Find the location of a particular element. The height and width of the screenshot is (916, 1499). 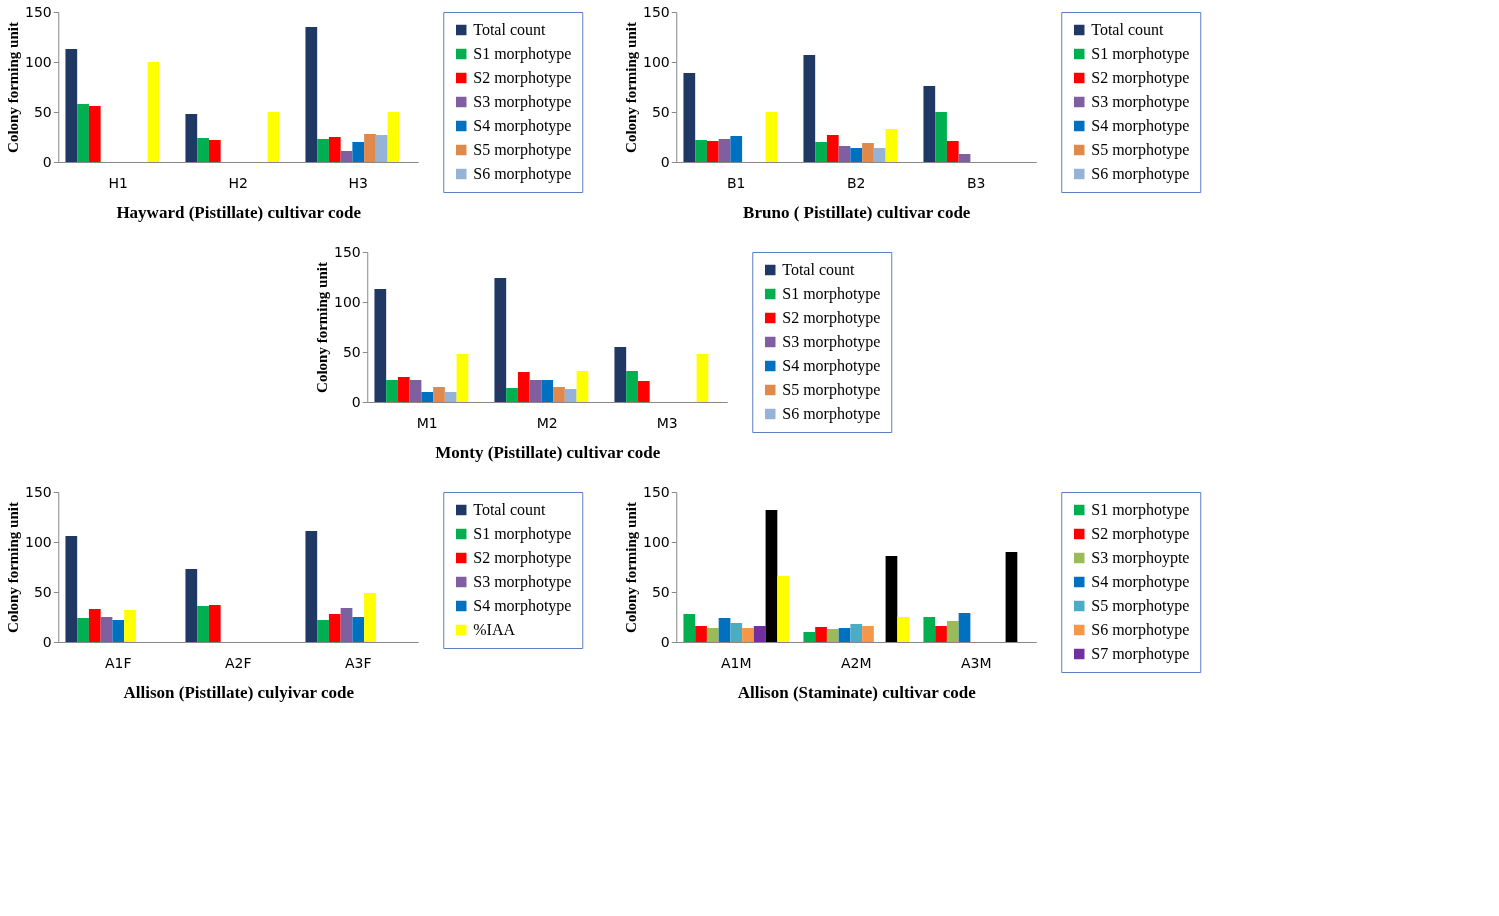

legend-label: S6 morphotype is located at coordinates (522, 174).